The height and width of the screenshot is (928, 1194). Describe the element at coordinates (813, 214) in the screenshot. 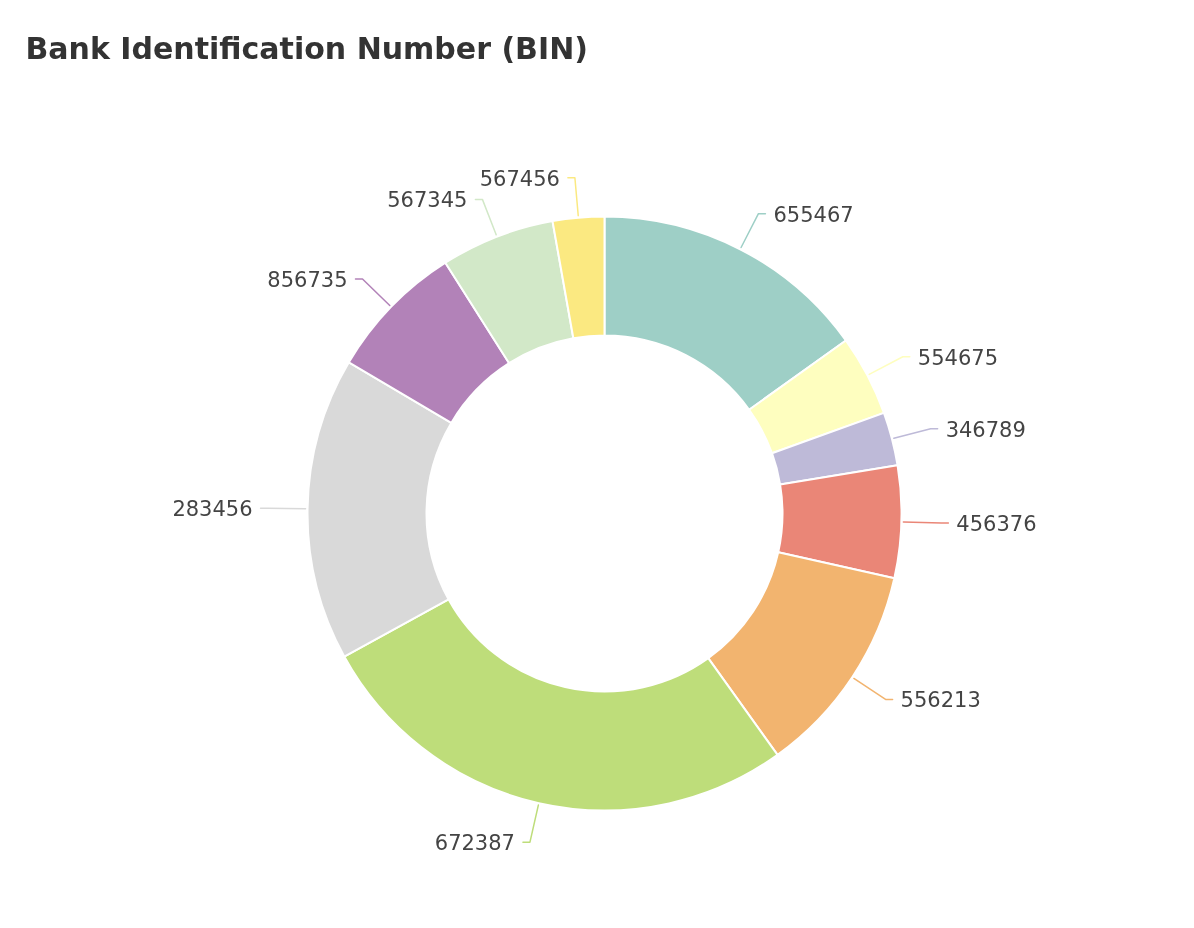

I see `slice-label: 655467` at that location.